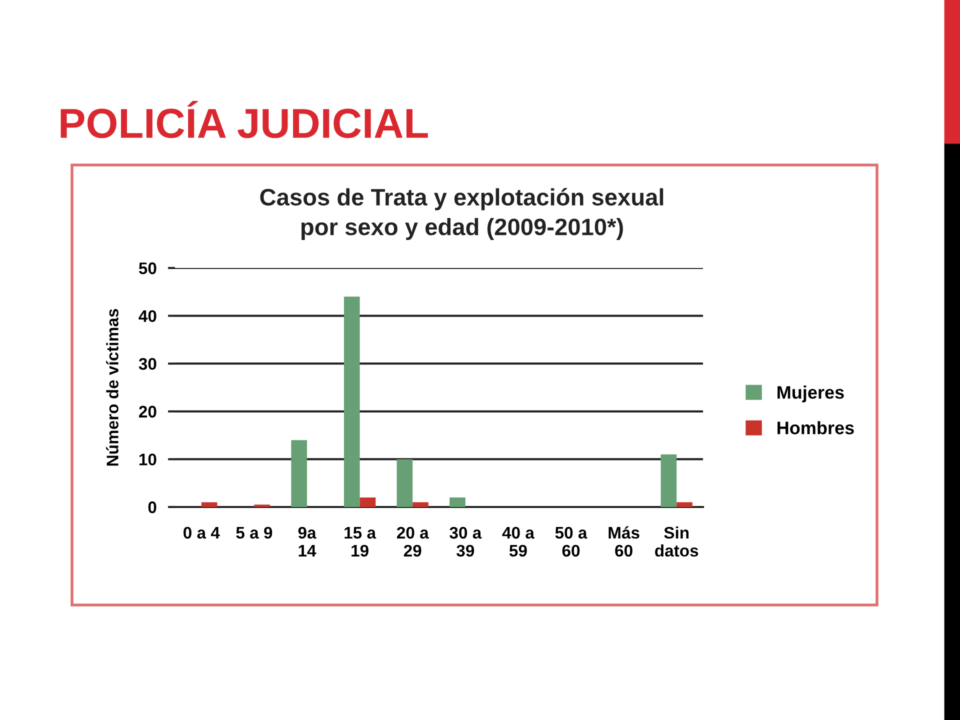  I want to click on x-tick-label: 9a 14, so click(307, 541).